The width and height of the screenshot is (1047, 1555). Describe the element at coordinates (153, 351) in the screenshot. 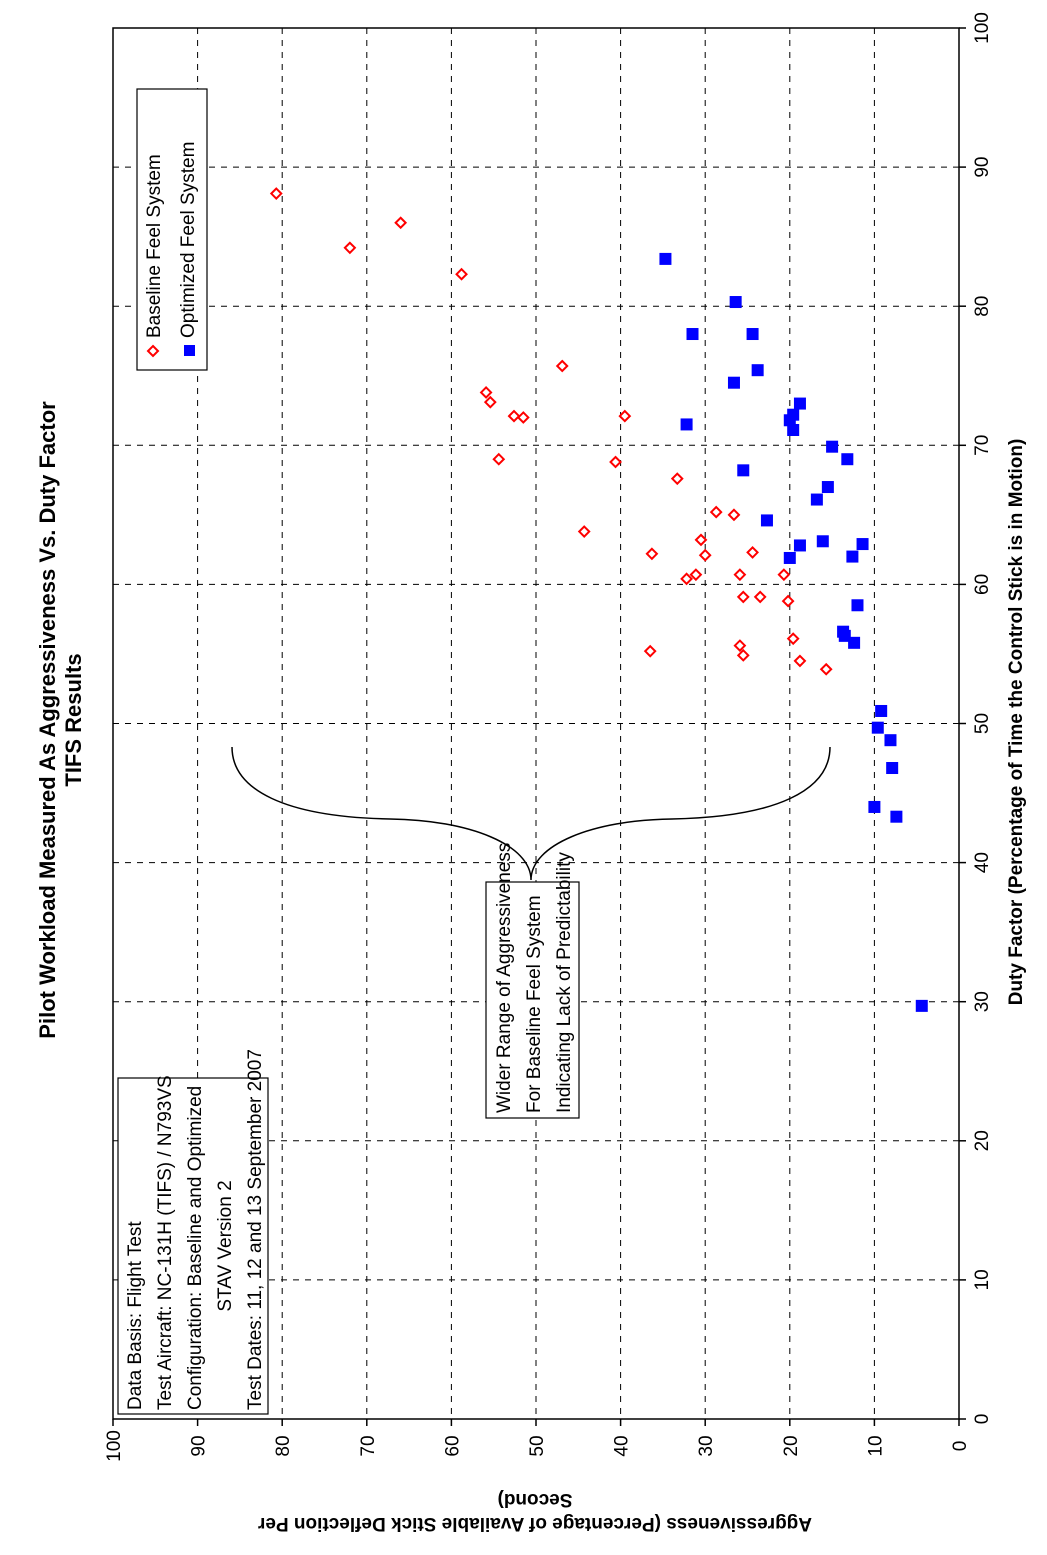

I see `legend-marker-baseline` at that location.